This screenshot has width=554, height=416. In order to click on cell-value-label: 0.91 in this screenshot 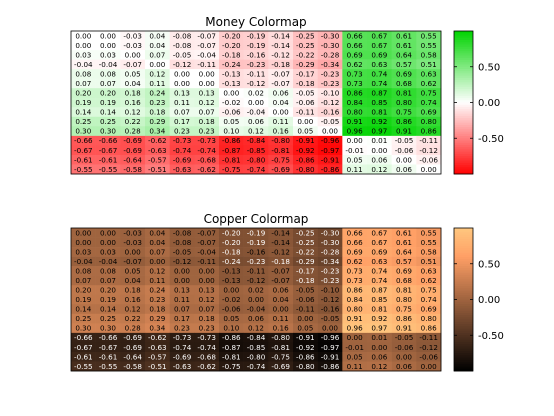, I will do `click(355, 318)`.